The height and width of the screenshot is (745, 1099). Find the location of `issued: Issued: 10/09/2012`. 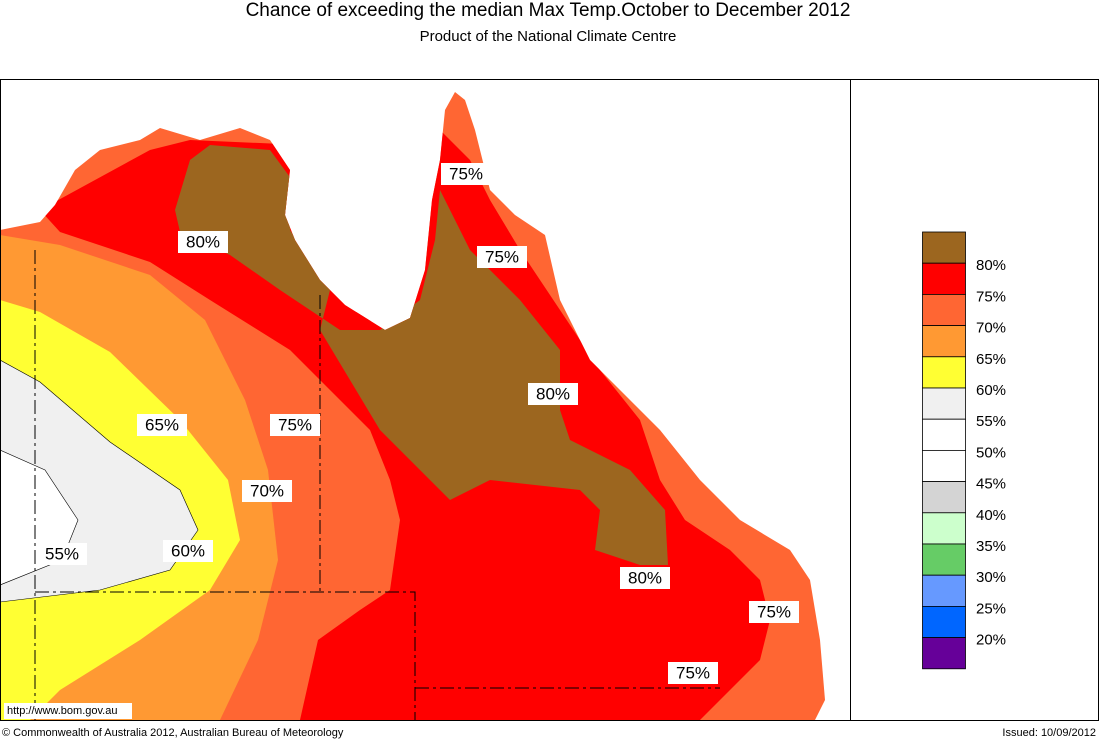

issued: Issued: 10/09/2012 is located at coordinates (1049, 733).